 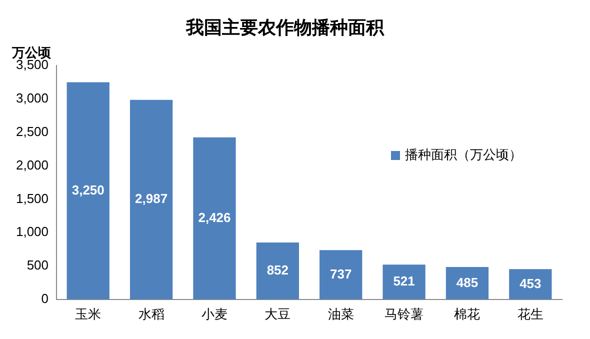 What do you see at coordinates (37, 265) in the screenshot?
I see `y-tick-label: 500` at bounding box center [37, 265].